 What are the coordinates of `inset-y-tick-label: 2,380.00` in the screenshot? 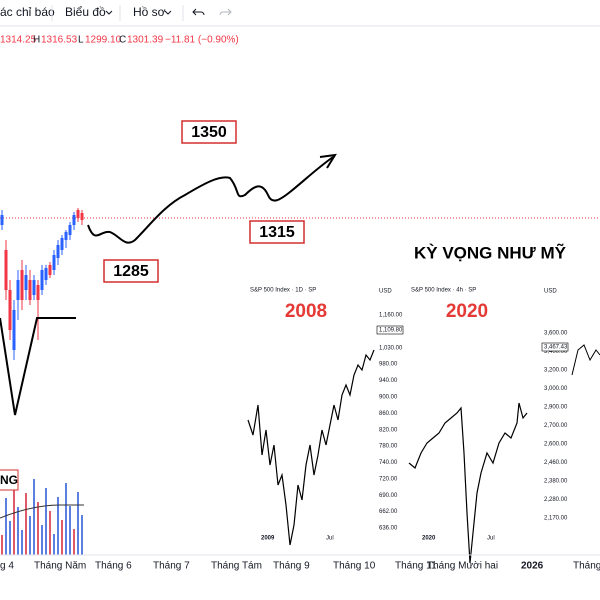 It's located at (556, 482).